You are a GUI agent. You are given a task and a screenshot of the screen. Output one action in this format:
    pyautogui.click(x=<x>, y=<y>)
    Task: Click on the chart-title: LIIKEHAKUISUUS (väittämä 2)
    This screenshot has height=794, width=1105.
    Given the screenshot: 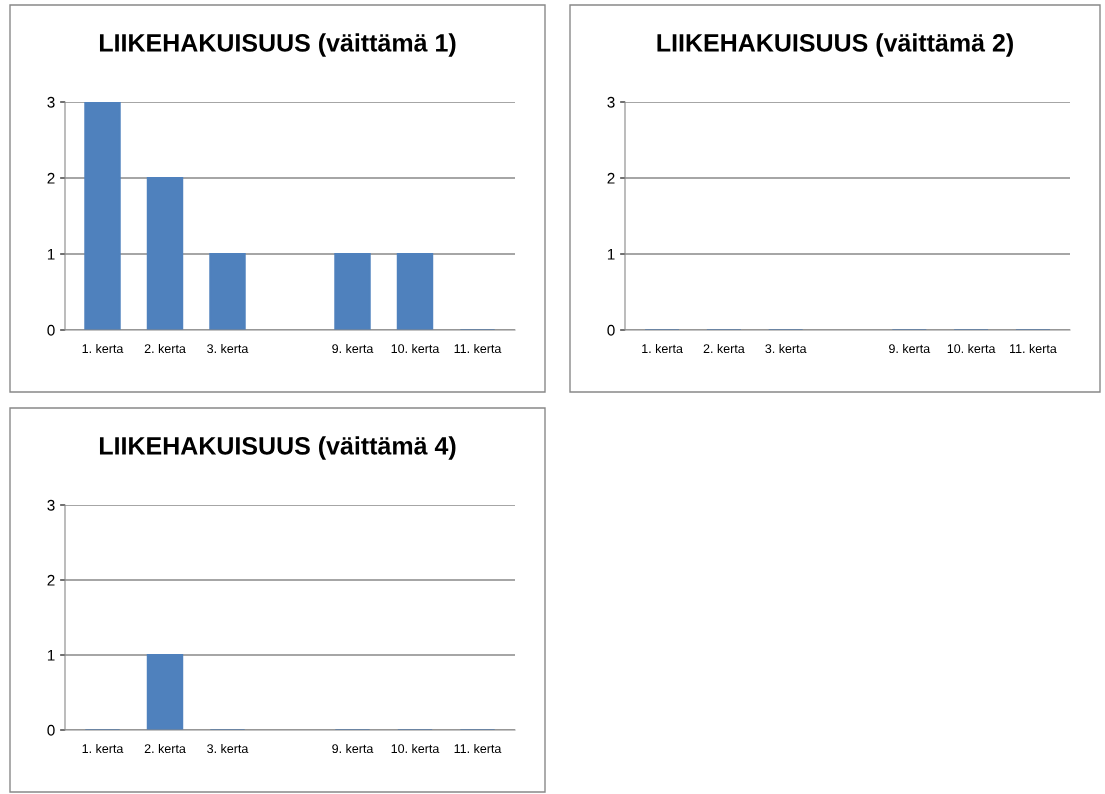 What is the action you would take?
    pyautogui.click(x=835, y=45)
    